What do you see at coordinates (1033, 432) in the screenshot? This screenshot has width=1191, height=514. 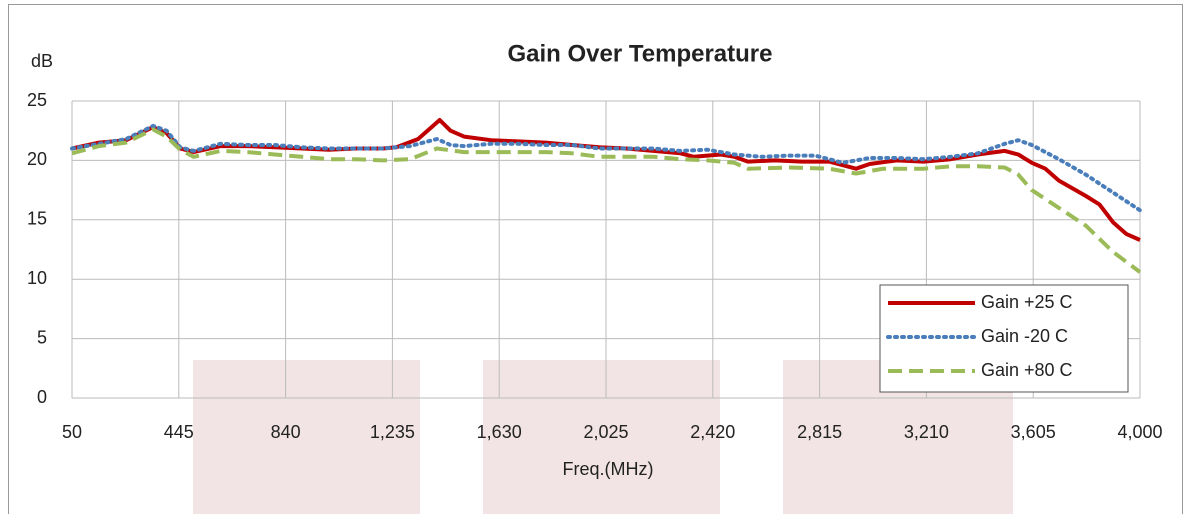 I see `x-tick-label: 3,605` at bounding box center [1033, 432].